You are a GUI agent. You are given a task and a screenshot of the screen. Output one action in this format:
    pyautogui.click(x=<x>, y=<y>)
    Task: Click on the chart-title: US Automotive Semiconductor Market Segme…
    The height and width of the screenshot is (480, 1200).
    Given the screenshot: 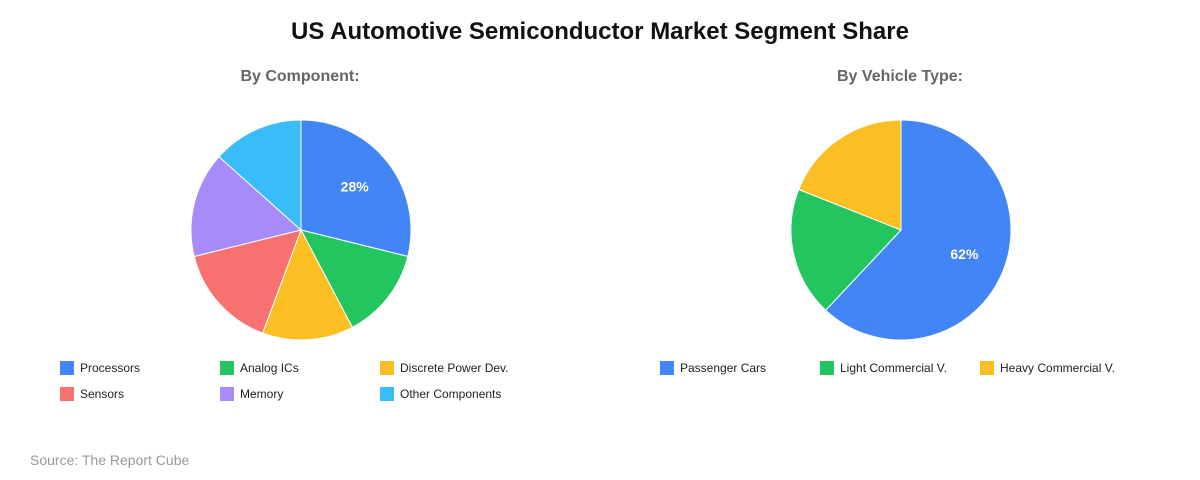 What is the action you would take?
    pyautogui.click(x=600, y=31)
    